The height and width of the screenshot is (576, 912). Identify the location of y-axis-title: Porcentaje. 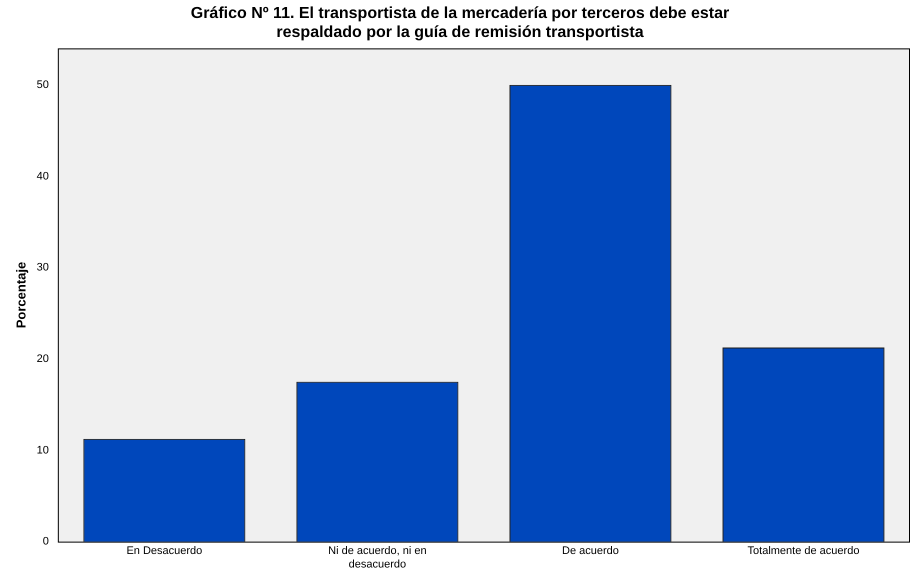
(20, 295).